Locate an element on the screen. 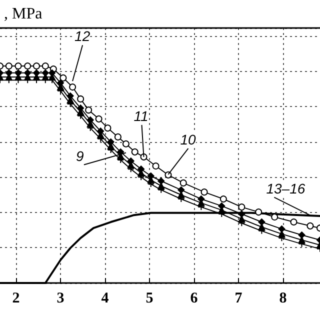  x-tick-label: 7 is located at coordinates (238, 298).